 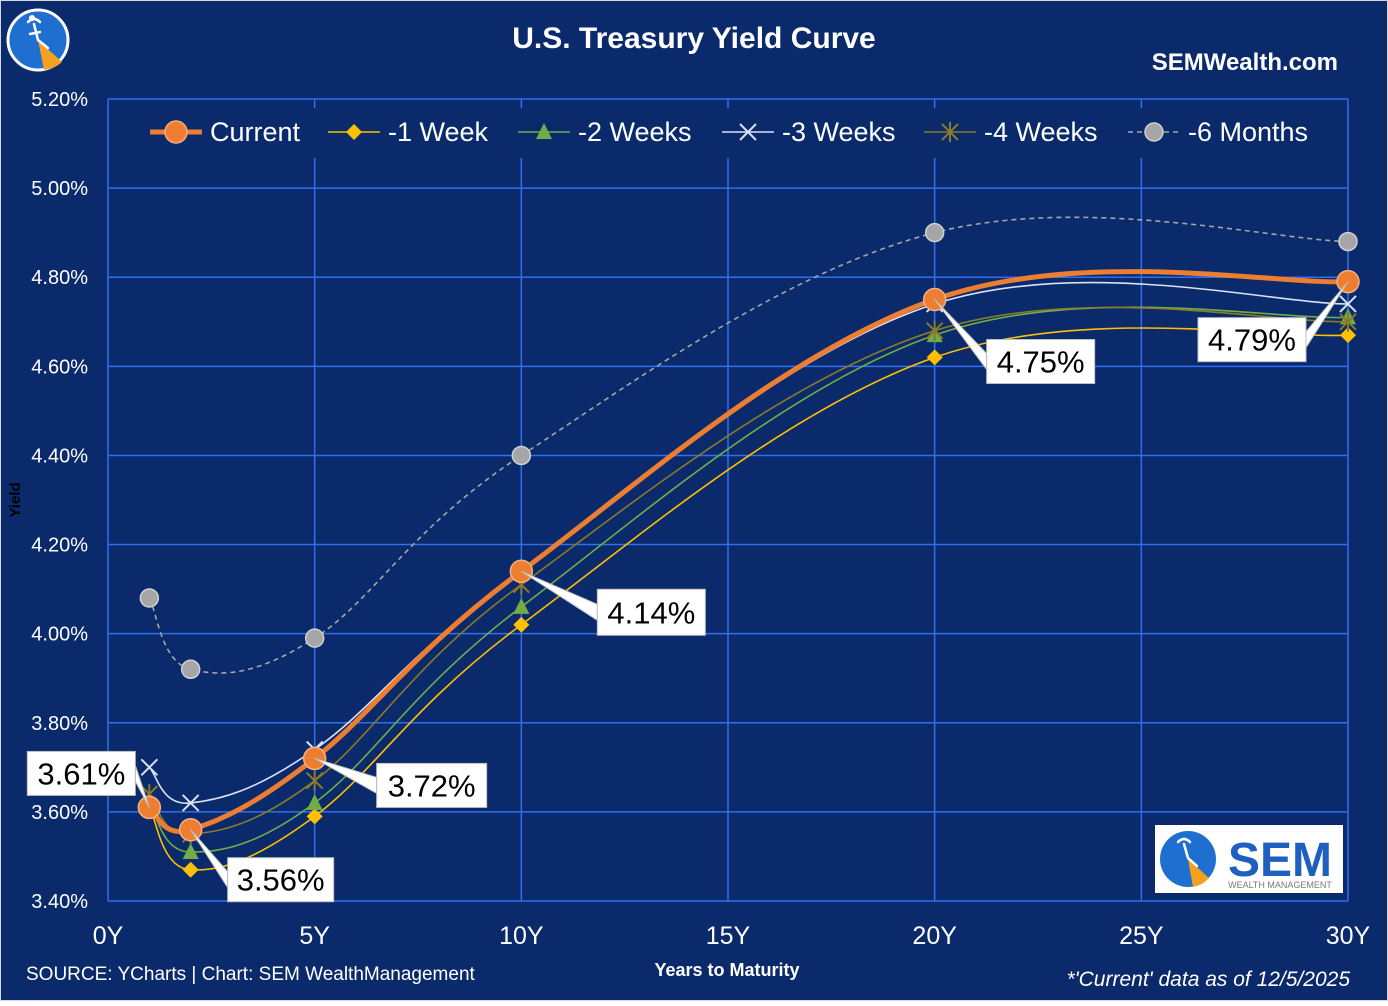 I want to click on data-label-callout: 3.72%, so click(x=401, y=782).